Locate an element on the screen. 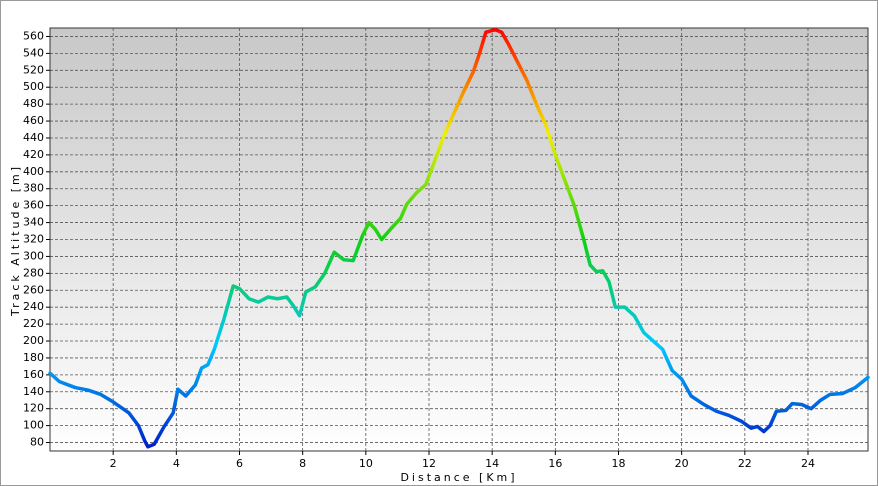 Image resolution: width=878 pixels, height=486 pixels. x-tick-label: 6 is located at coordinates (239, 463).